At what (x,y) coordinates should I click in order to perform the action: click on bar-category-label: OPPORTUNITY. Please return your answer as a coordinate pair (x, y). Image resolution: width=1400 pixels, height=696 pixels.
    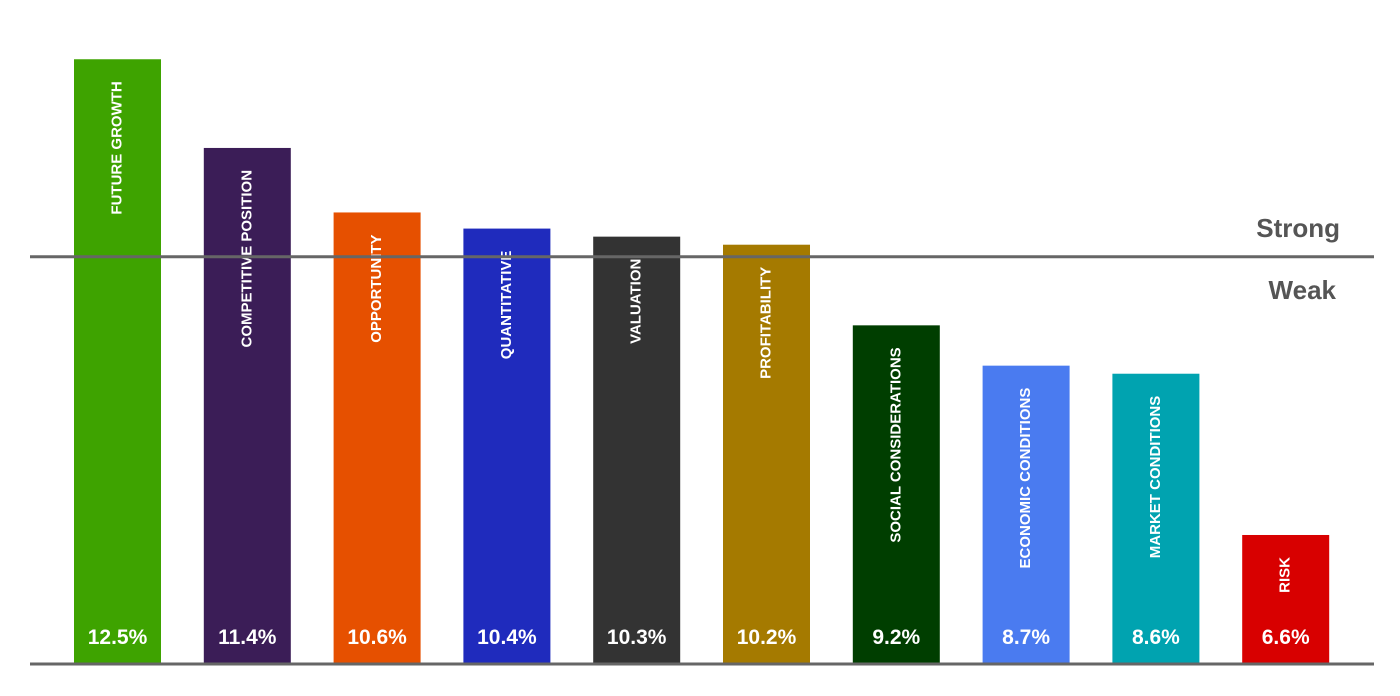
    Looking at the image, I should click on (376, 288).